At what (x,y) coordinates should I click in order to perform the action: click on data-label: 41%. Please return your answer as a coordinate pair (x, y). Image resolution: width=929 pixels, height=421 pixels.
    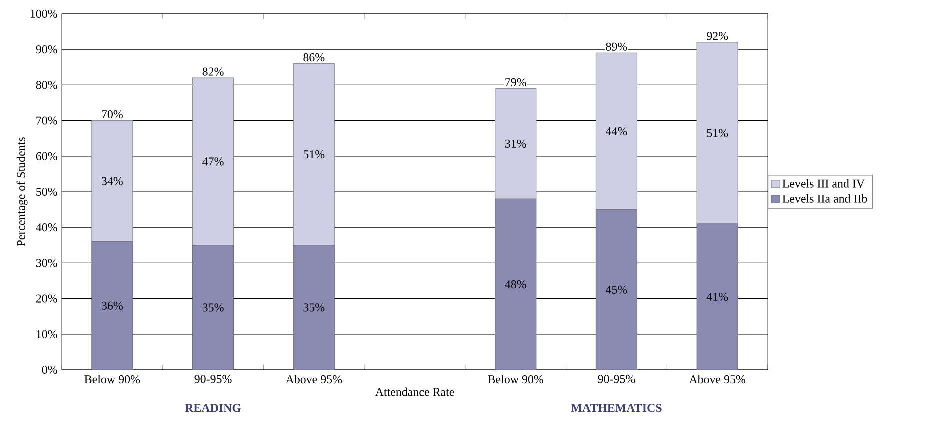
    Looking at the image, I should click on (717, 297).